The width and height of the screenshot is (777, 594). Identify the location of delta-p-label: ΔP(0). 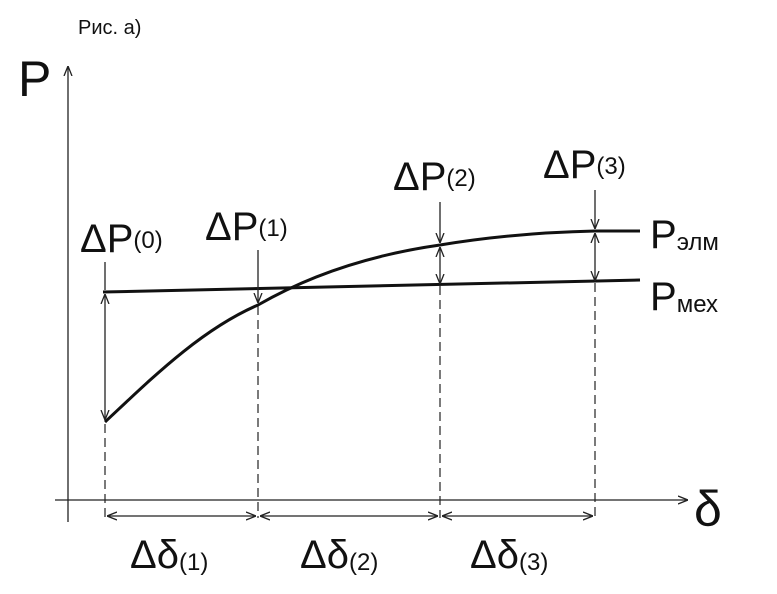
(121, 239).